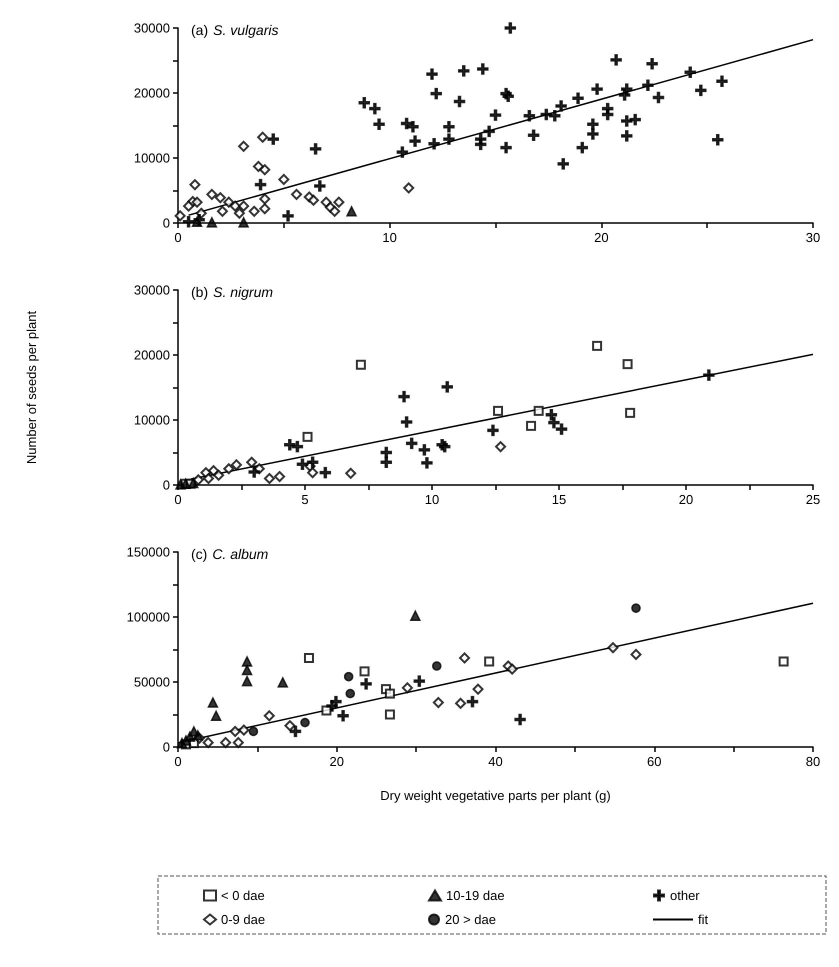 Image resolution: width=839 pixels, height=967 pixels. What do you see at coordinates (230, 554) in the screenshot?
I see `chart-title: (c) C. album` at bounding box center [230, 554].